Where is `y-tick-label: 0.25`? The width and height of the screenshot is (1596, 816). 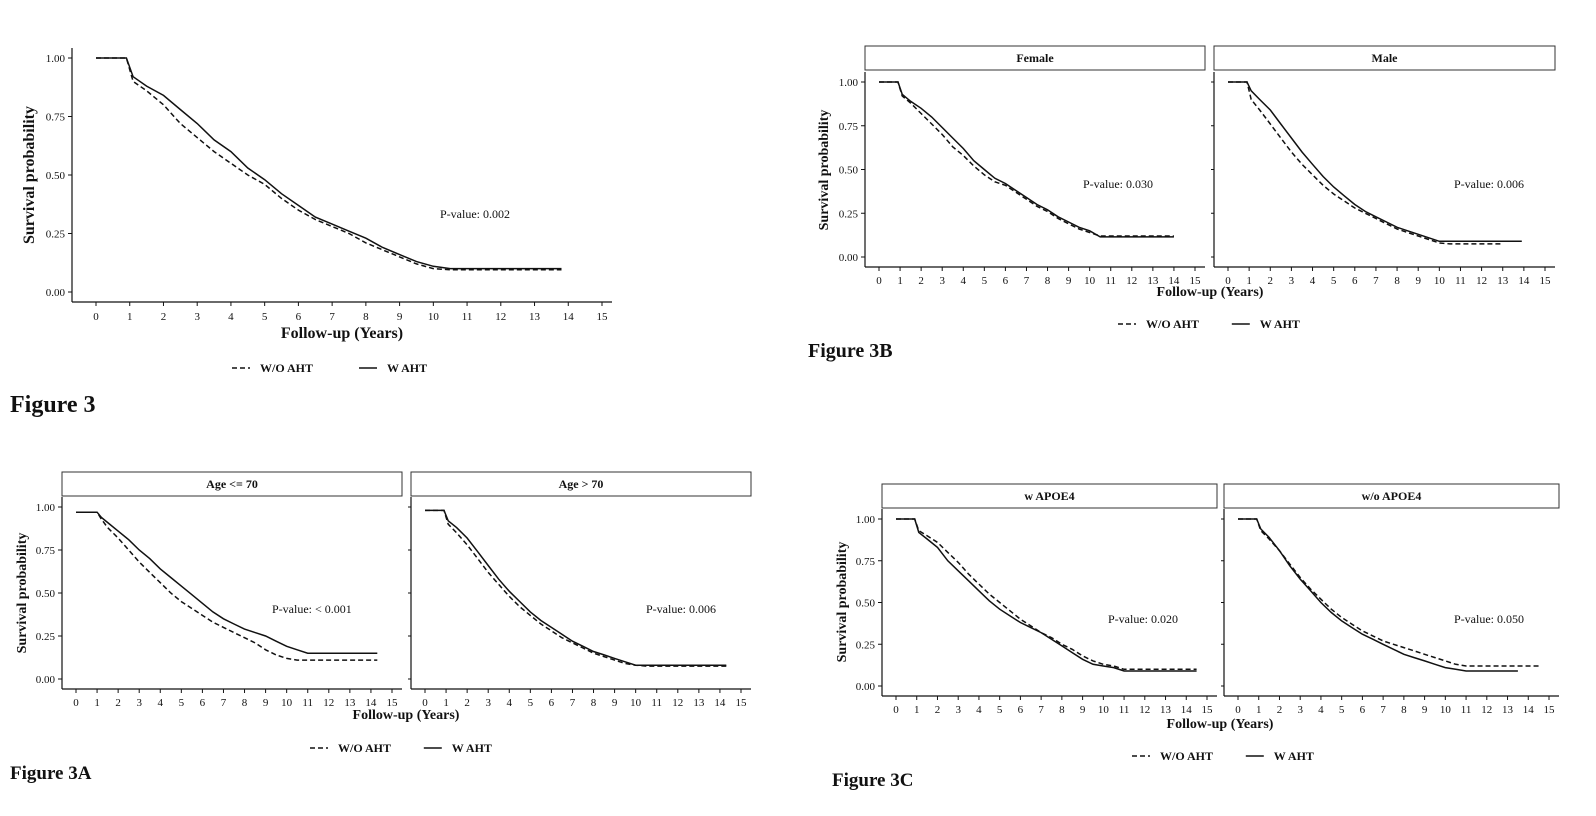
y-tick-label: 0.25 is located at coordinates (849, 214).